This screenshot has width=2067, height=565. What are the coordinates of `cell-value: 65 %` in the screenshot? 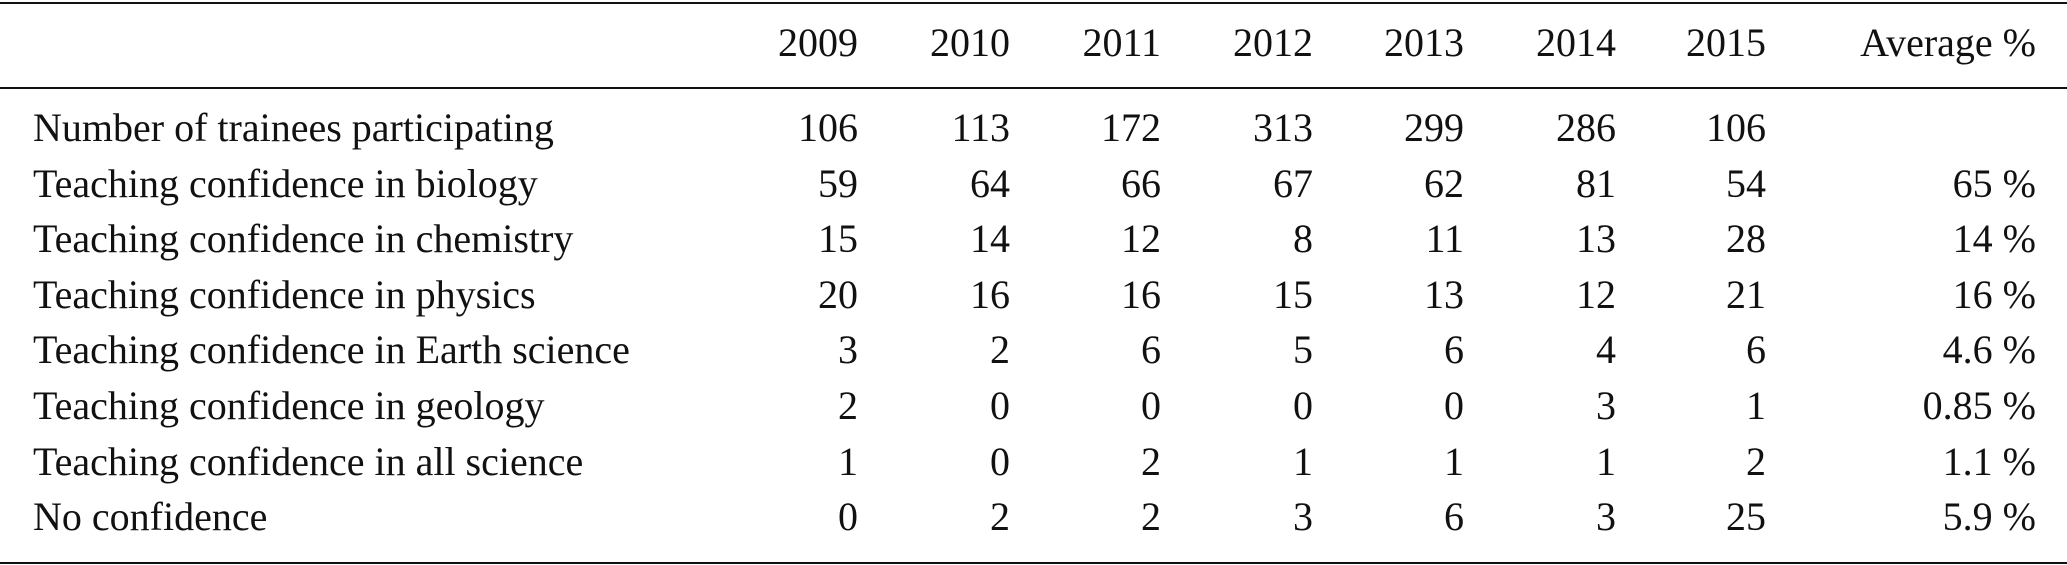 It's located at (1994, 183).